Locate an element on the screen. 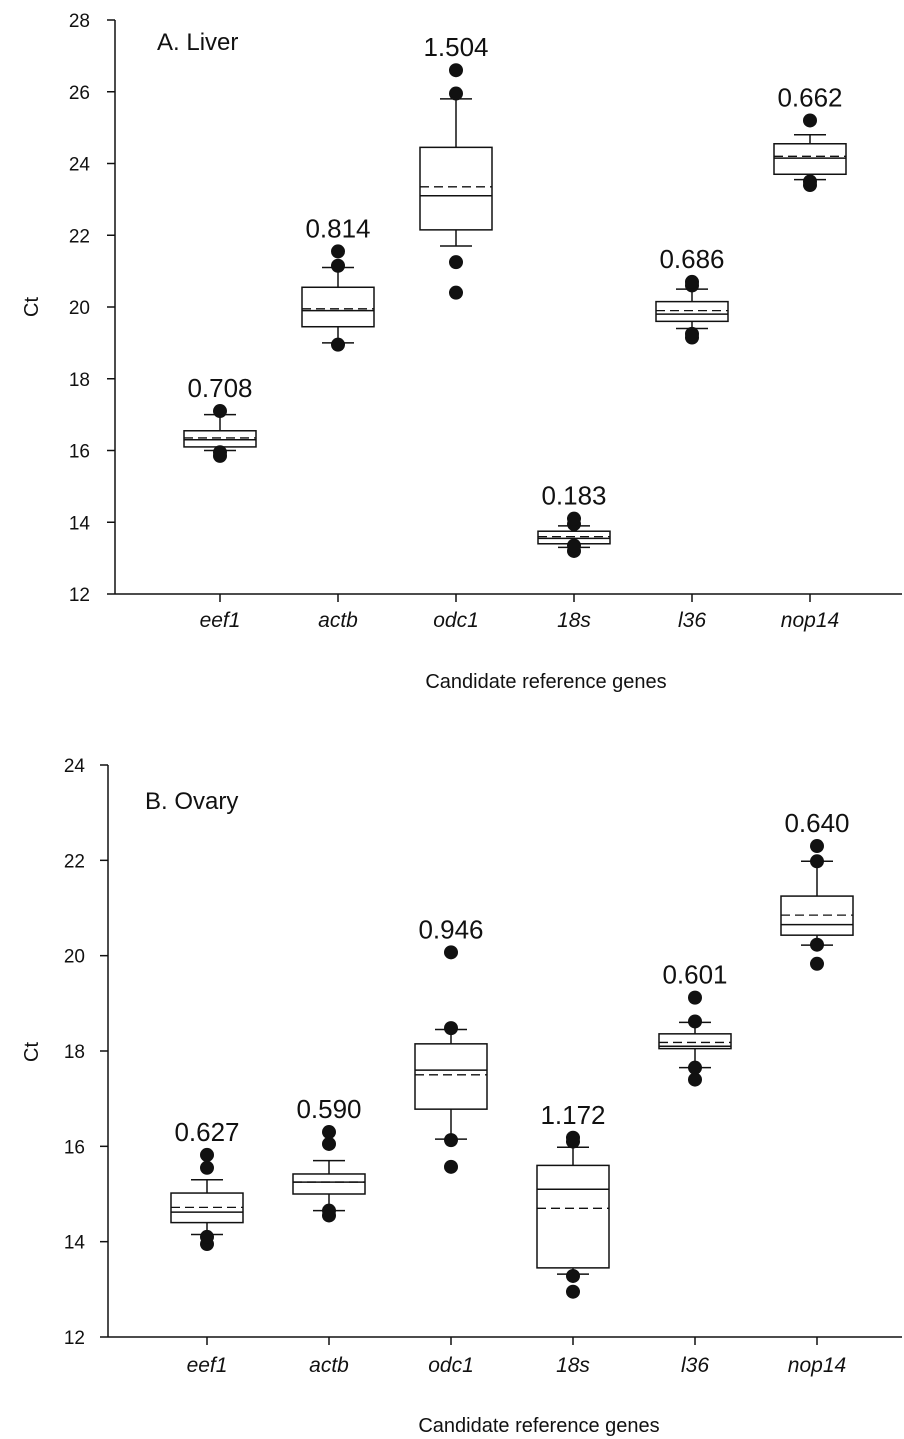 Image resolution: width=904 pixels, height=1439 pixels. y-tick-label: 28 is located at coordinates (79, 21).